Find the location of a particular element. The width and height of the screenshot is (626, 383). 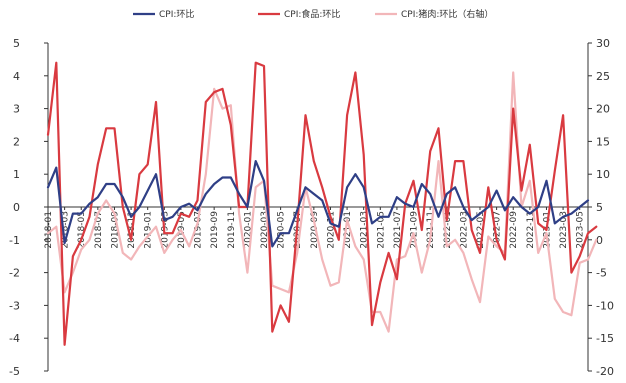

legend: CPI:环比 CPI:食品:环比 CPI:猪肉:环比（右轴） is located at coordinates (313, 14).